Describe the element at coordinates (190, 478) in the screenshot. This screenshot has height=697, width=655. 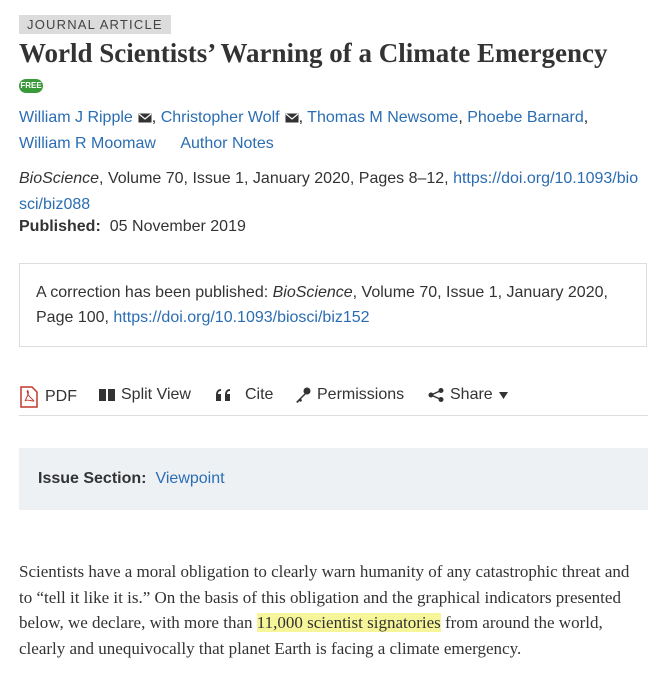
I see `issue-link: Viewpoint` at that location.